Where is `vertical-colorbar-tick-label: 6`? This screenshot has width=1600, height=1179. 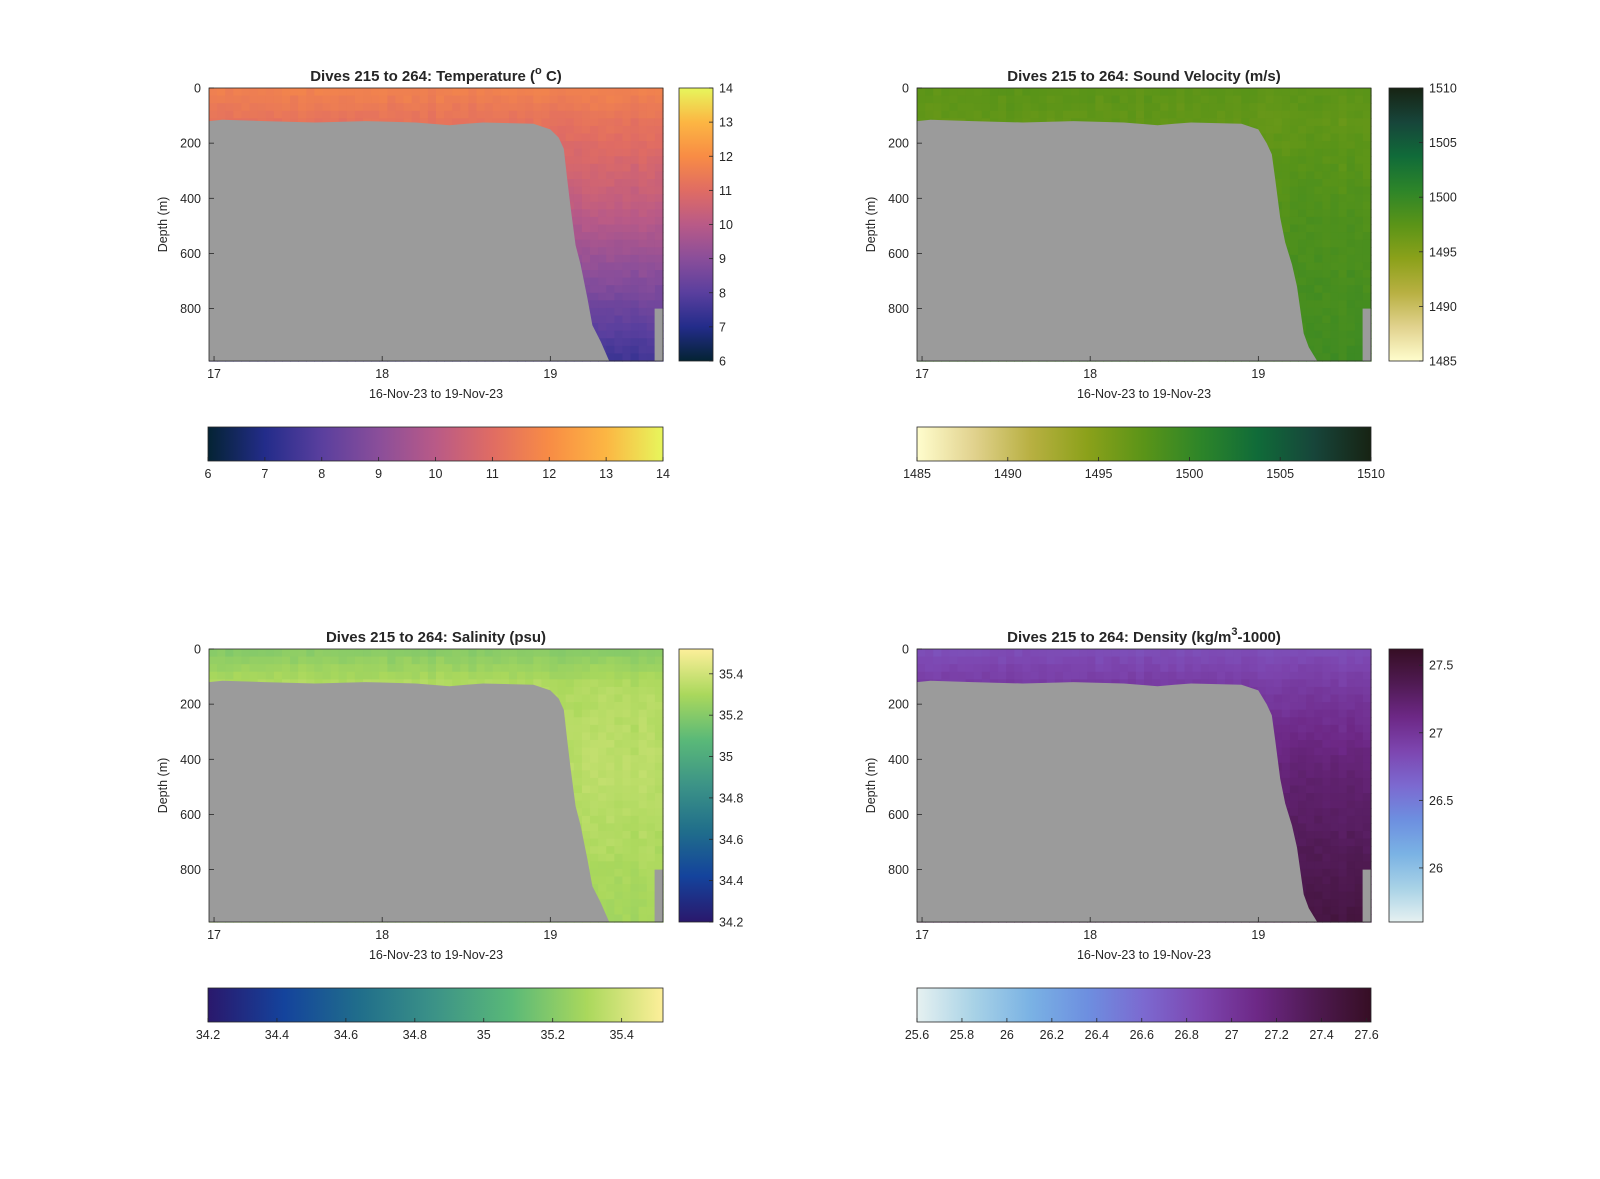 vertical-colorbar-tick-label: 6 is located at coordinates (722, 362).